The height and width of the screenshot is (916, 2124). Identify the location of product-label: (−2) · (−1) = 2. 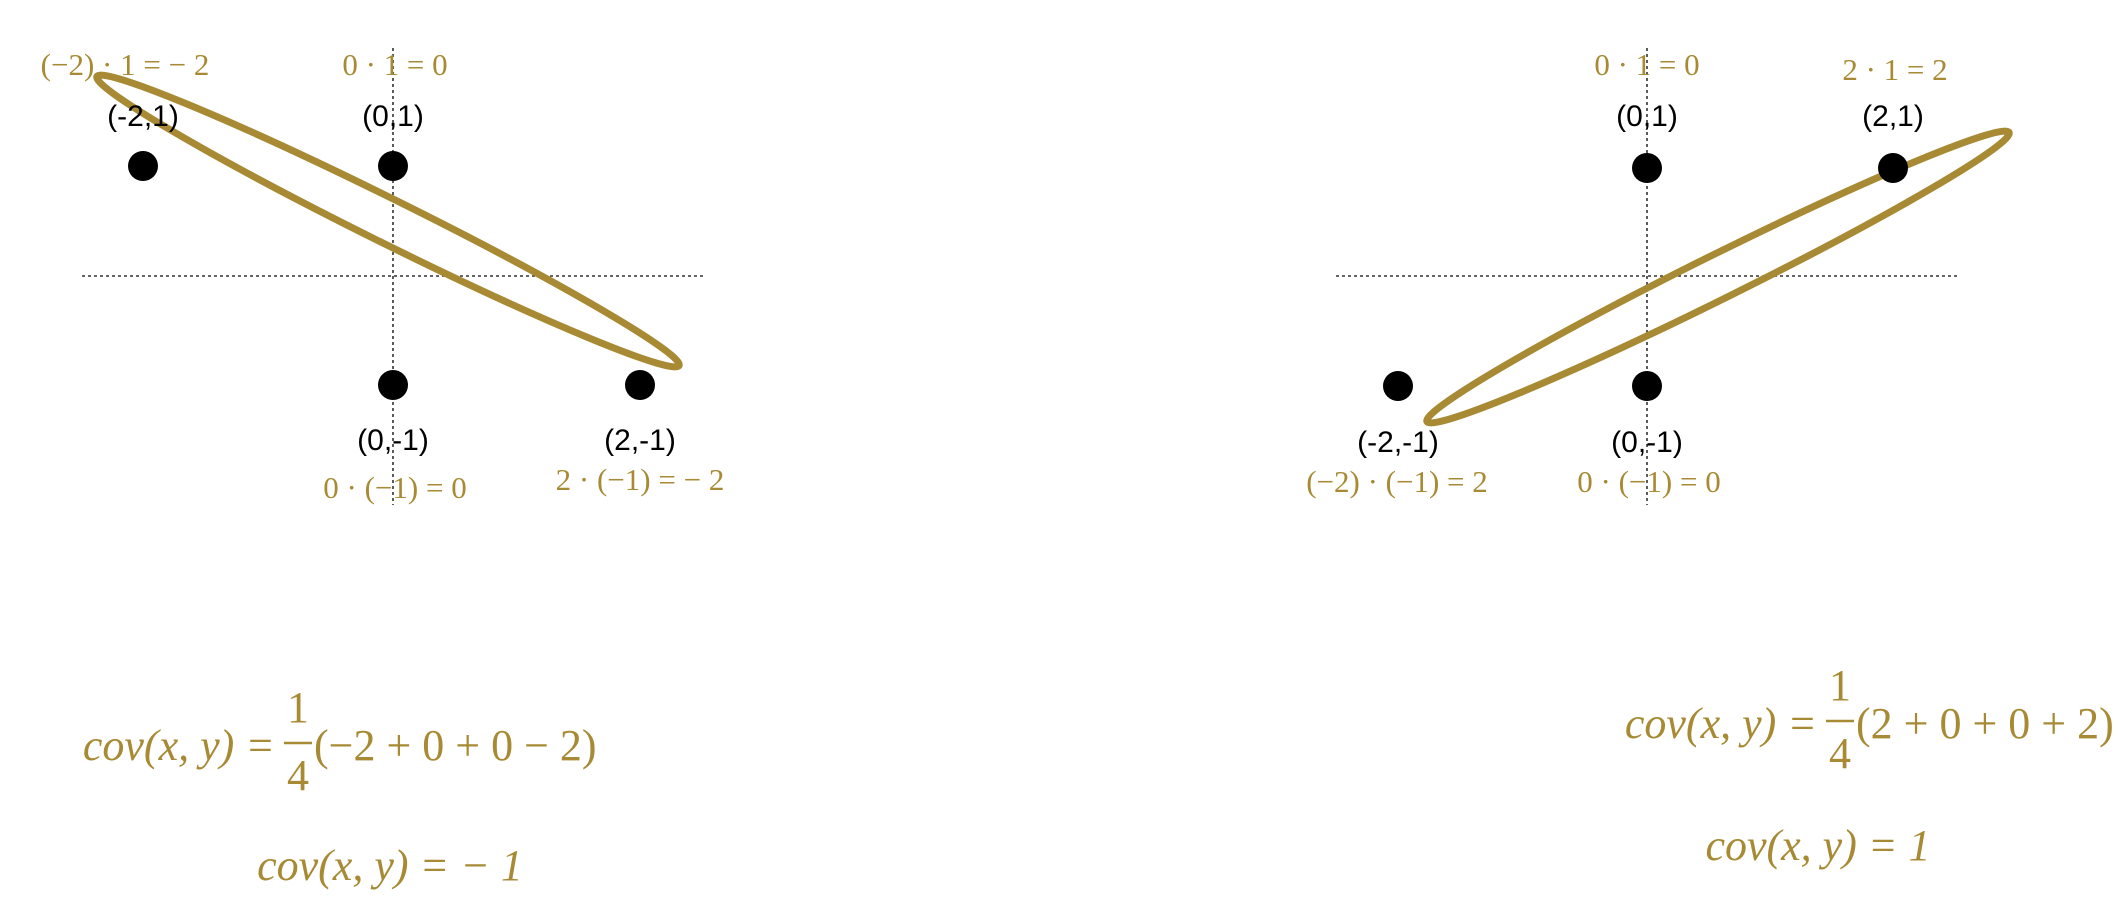
(1397, 481).